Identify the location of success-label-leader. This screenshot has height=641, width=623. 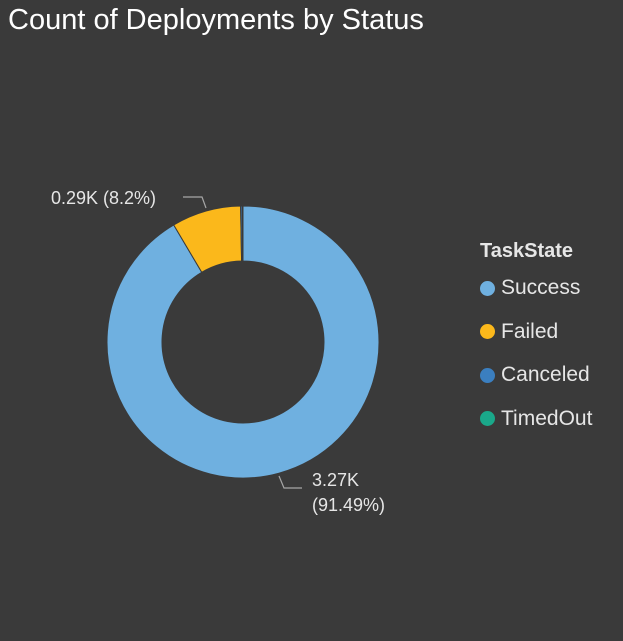
(290, 482).